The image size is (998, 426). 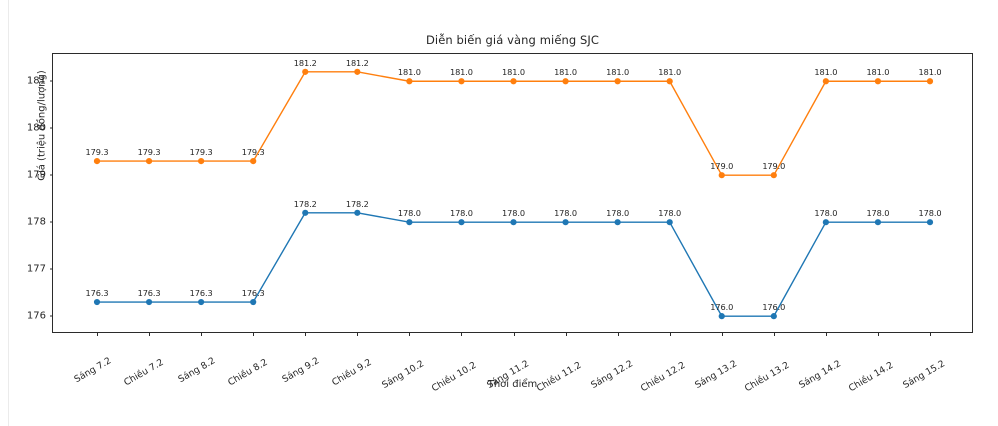 What do you see at coordinates (8, 213) in the screenshot?
I see `figure-left-border` at bounding box center [8, 213].